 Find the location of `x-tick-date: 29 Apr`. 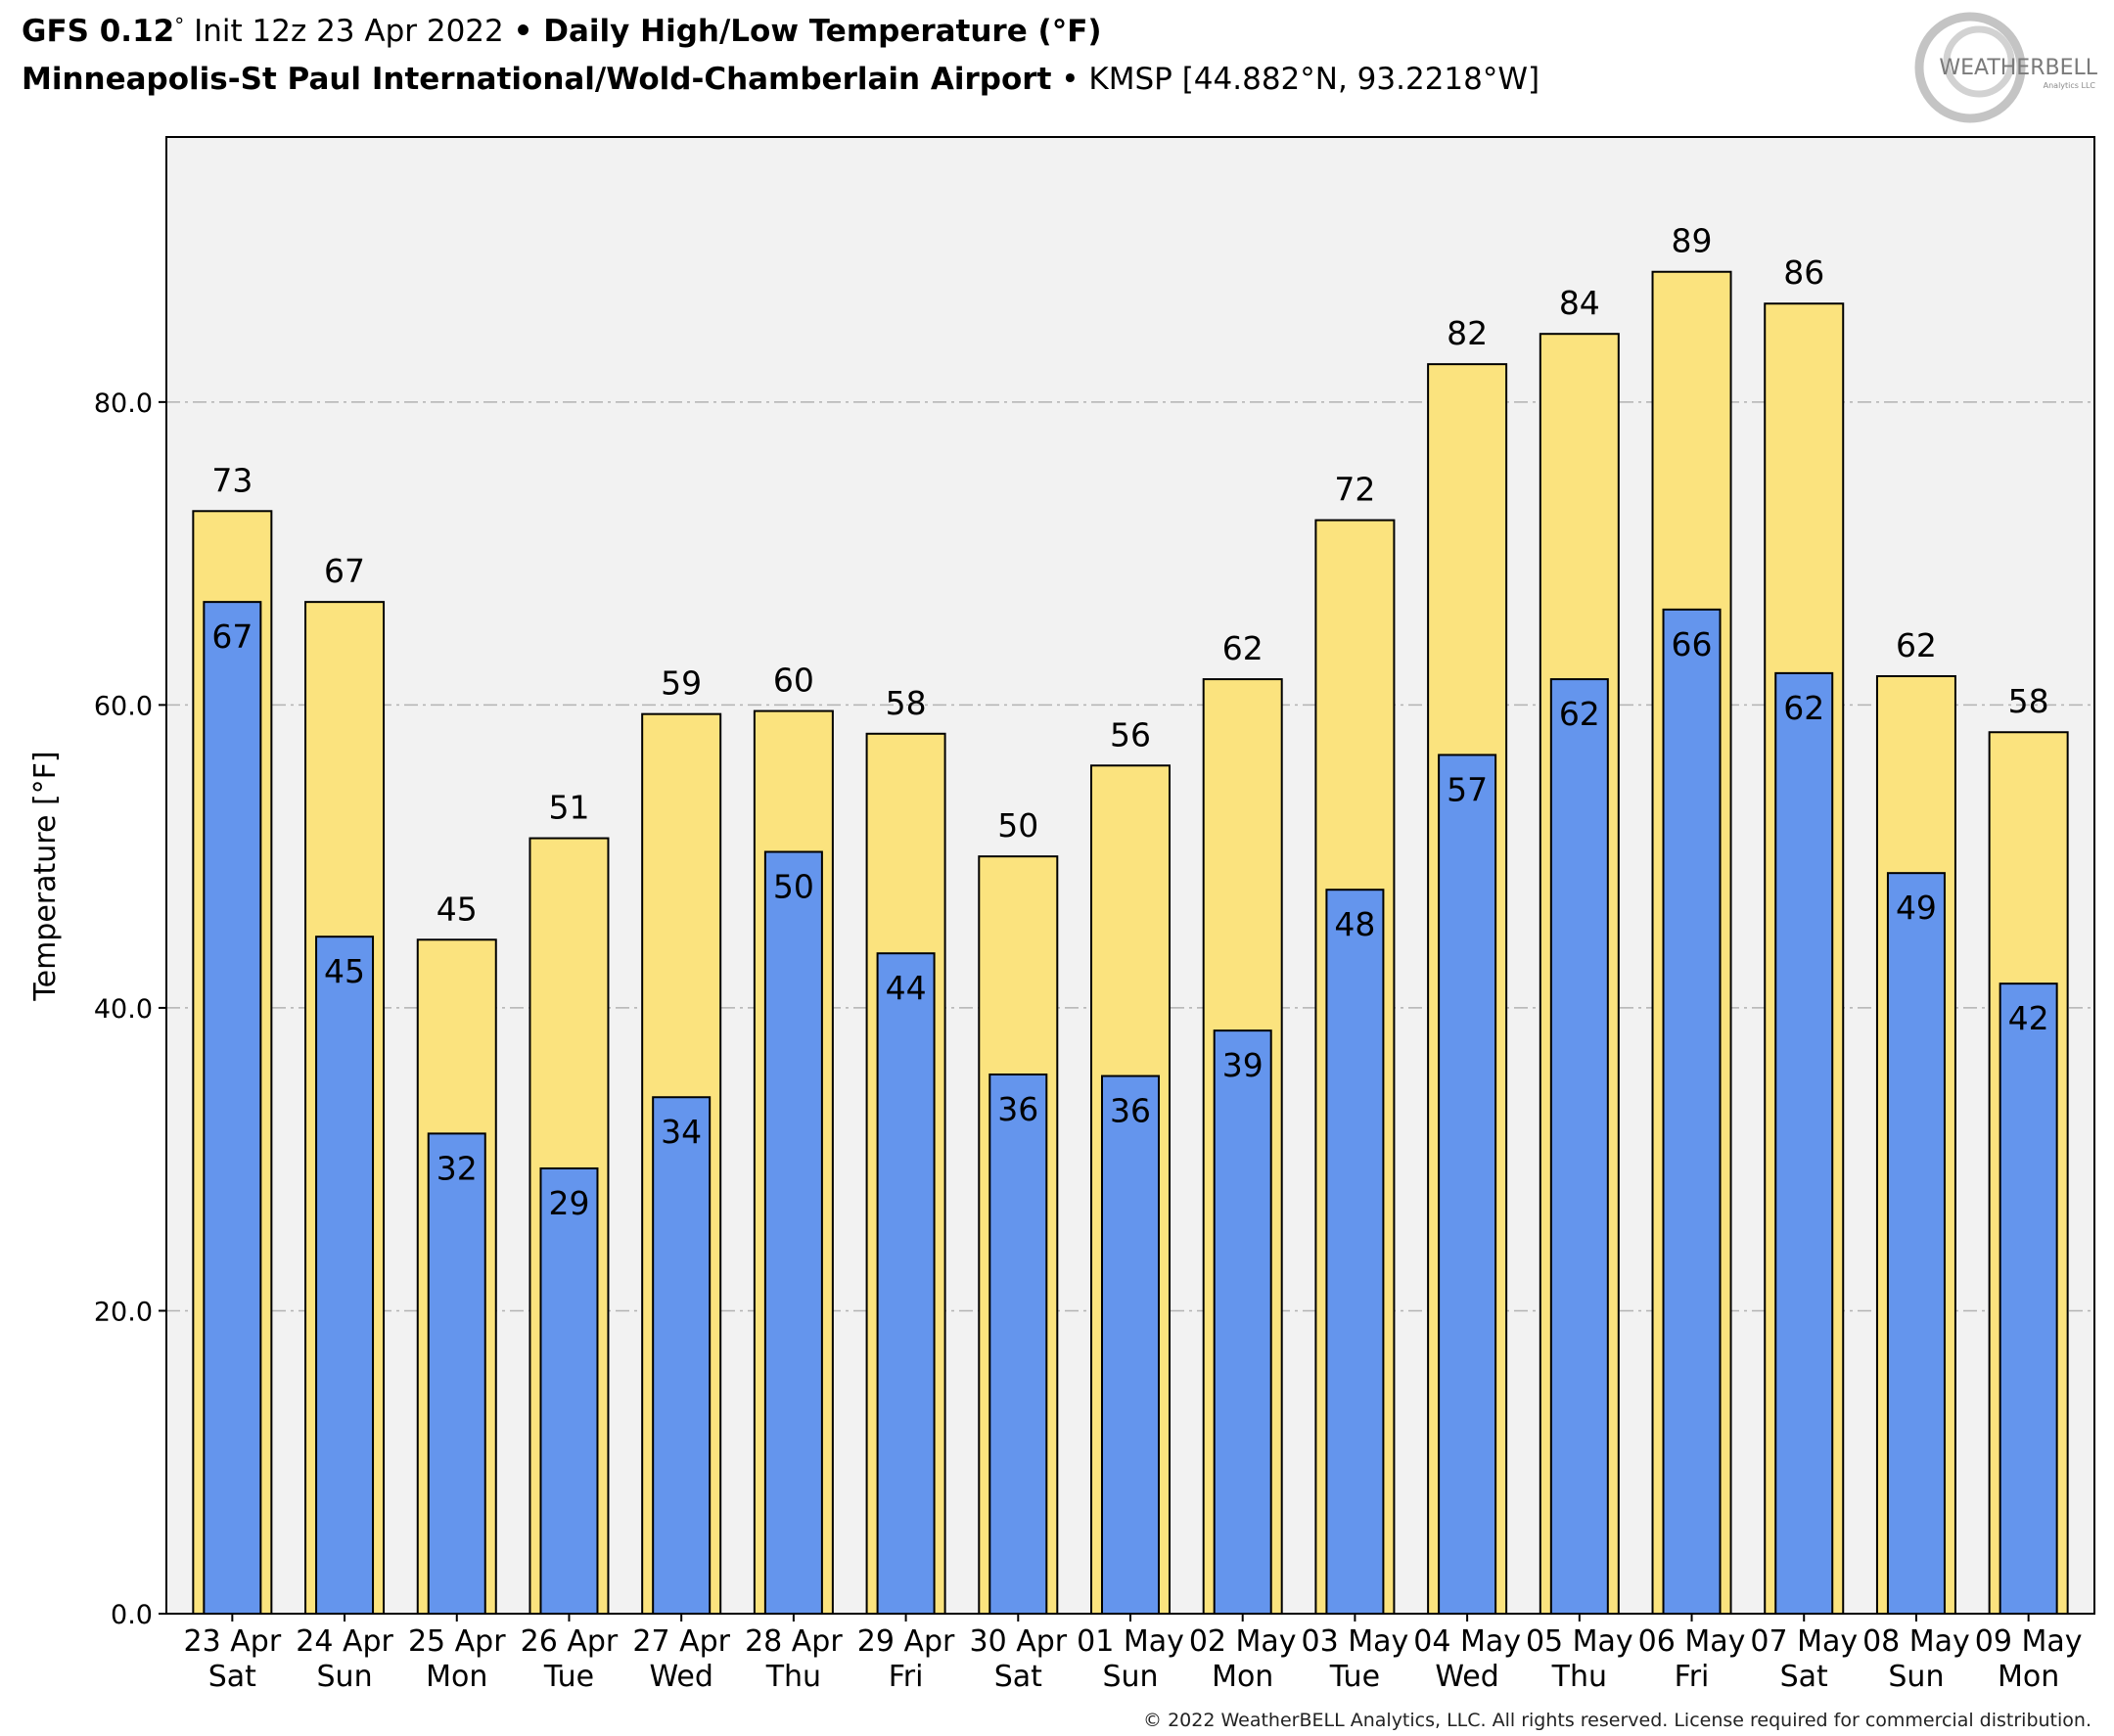

x-tick-date: 29 Apr is located at coordinates (906, 1642).